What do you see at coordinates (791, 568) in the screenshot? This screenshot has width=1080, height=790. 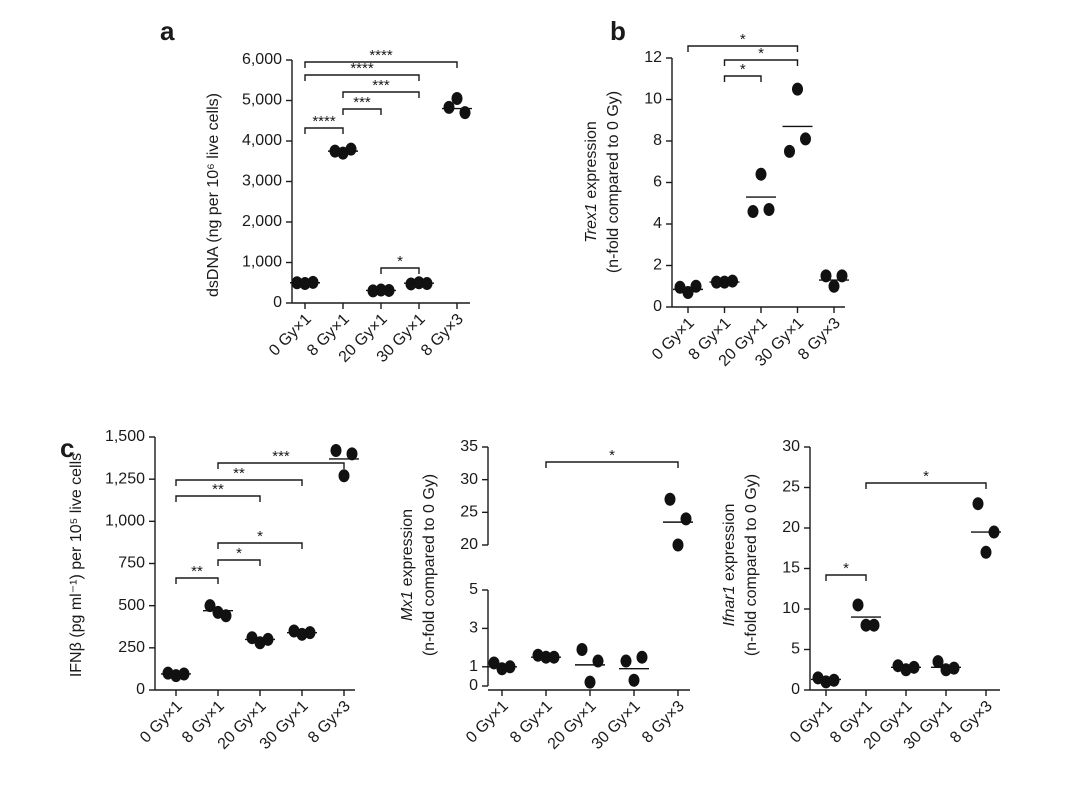 I see `y-tick-label: 15` at bounding box center [791, 568].